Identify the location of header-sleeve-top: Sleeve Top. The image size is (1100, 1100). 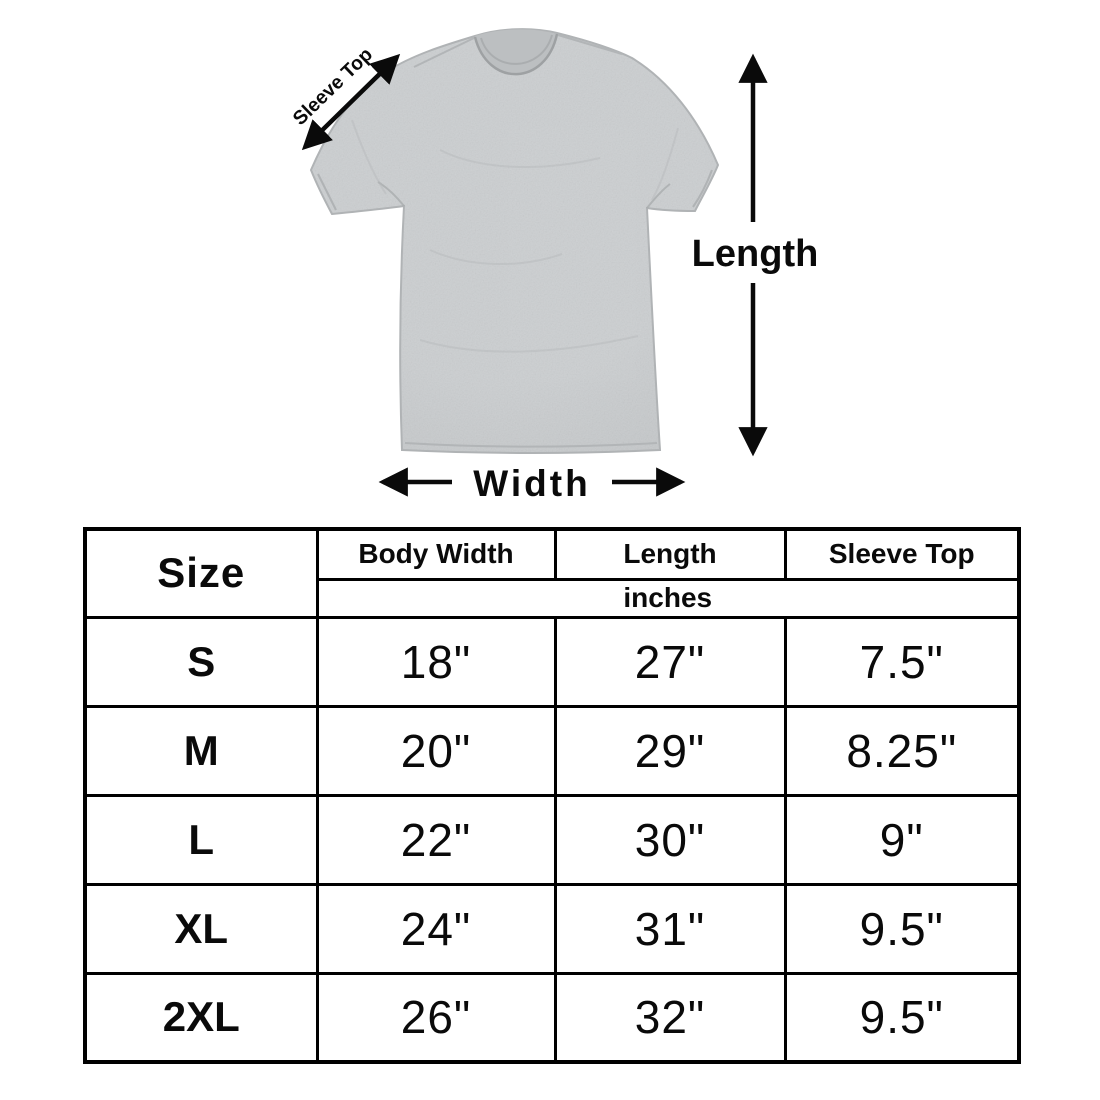
(902, 554).